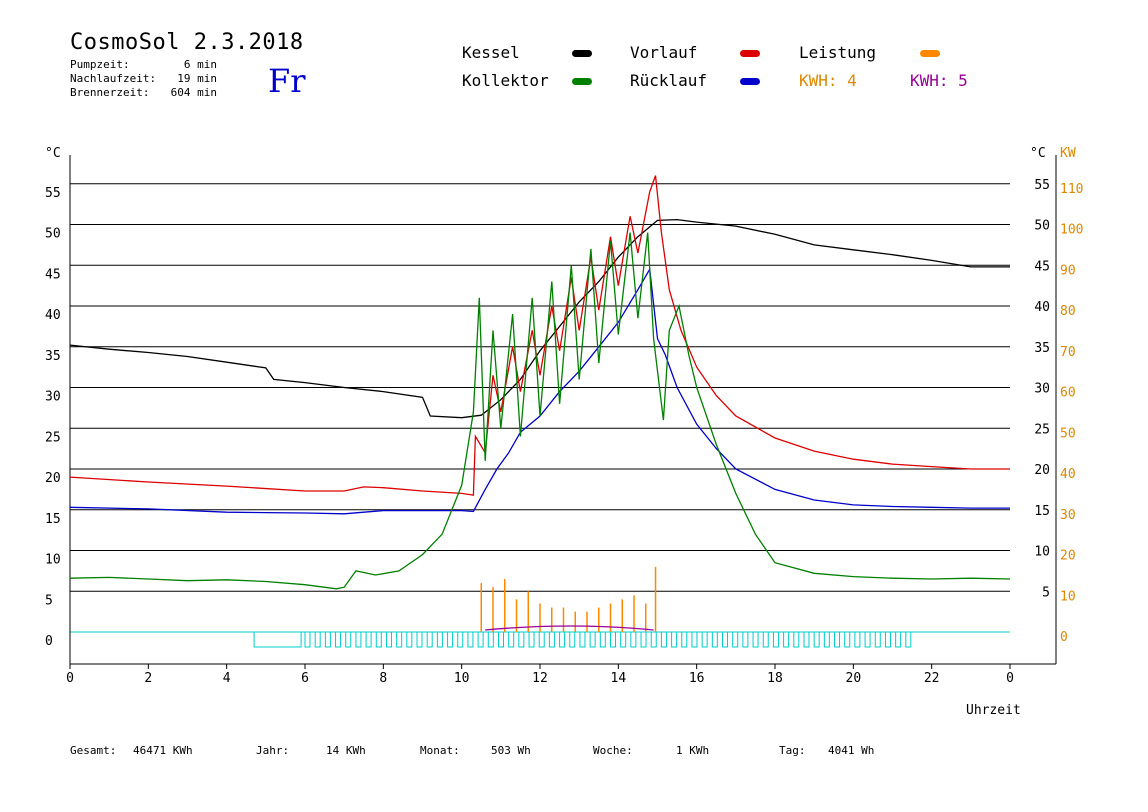  Describe the element at coordinates (669, 80) in the screenshot. I see `legend-ruecklauf-label: Rücklauf` at that location.